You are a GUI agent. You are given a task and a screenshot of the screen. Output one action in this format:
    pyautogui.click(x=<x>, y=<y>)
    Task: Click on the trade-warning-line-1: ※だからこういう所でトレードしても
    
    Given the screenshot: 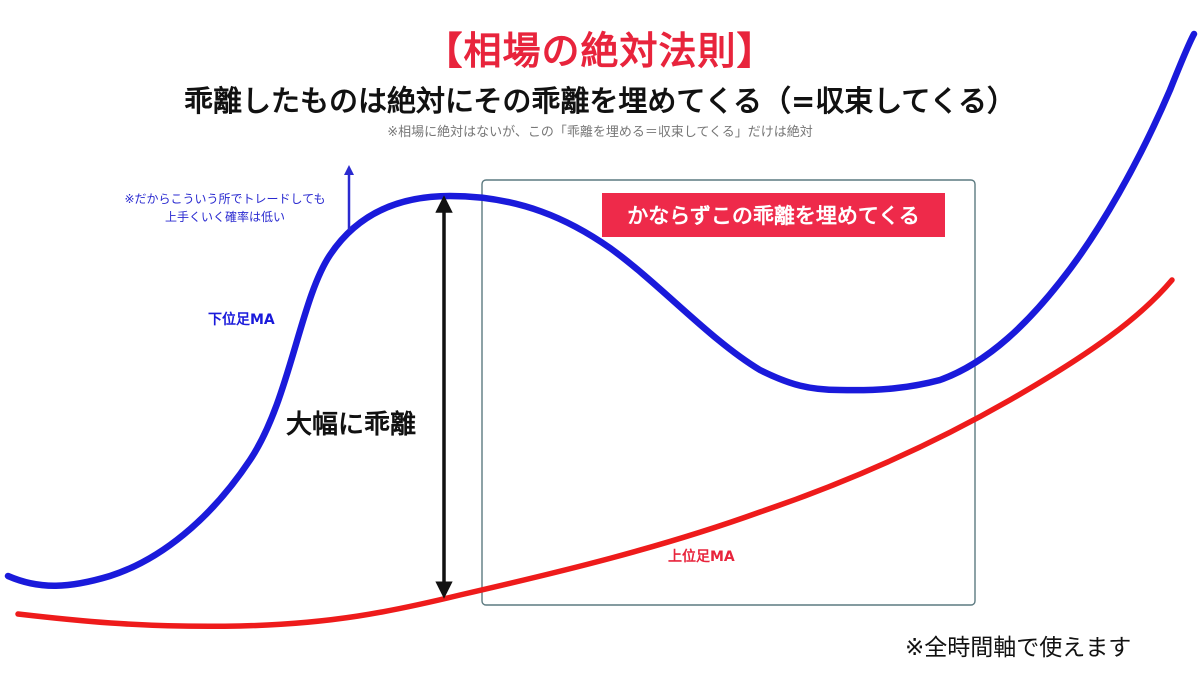 What is the action you would take?
    pyautogui.click(x=225, y=199)
    